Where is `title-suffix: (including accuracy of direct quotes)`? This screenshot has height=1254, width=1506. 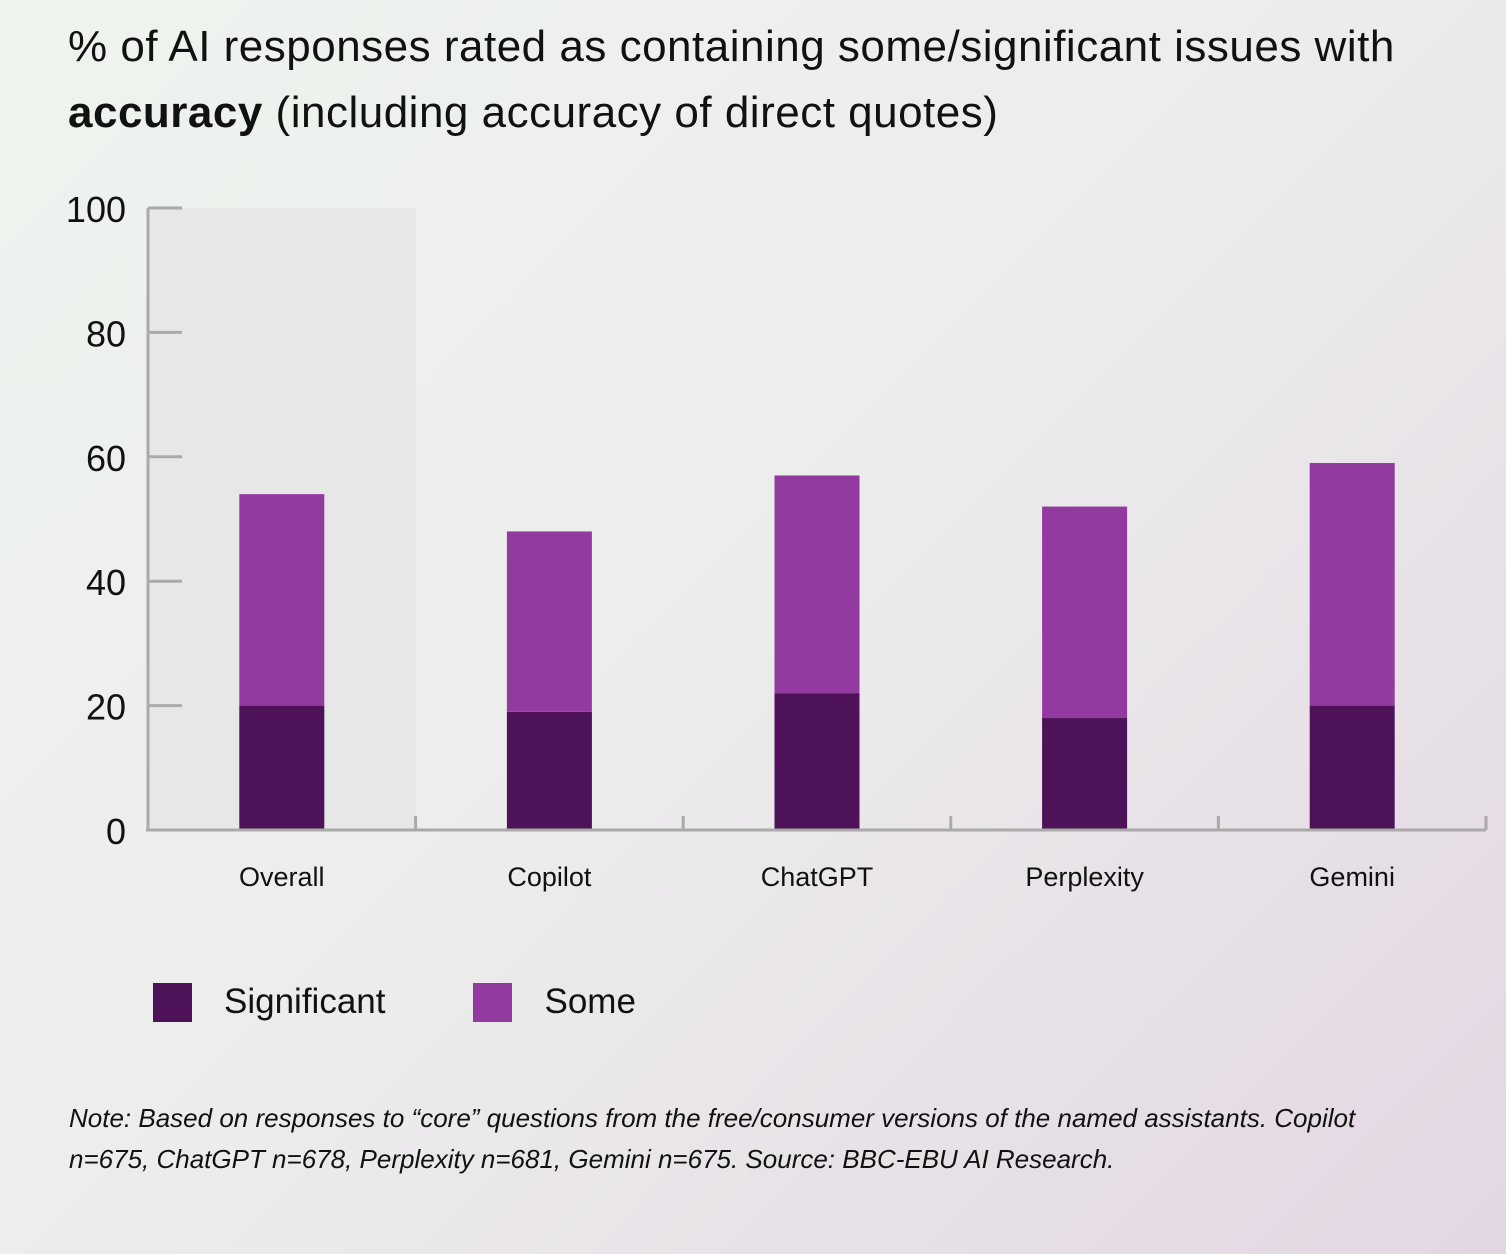
title-suffix: (including accuracy of direct quotes) is located at coordinates (630, 112).